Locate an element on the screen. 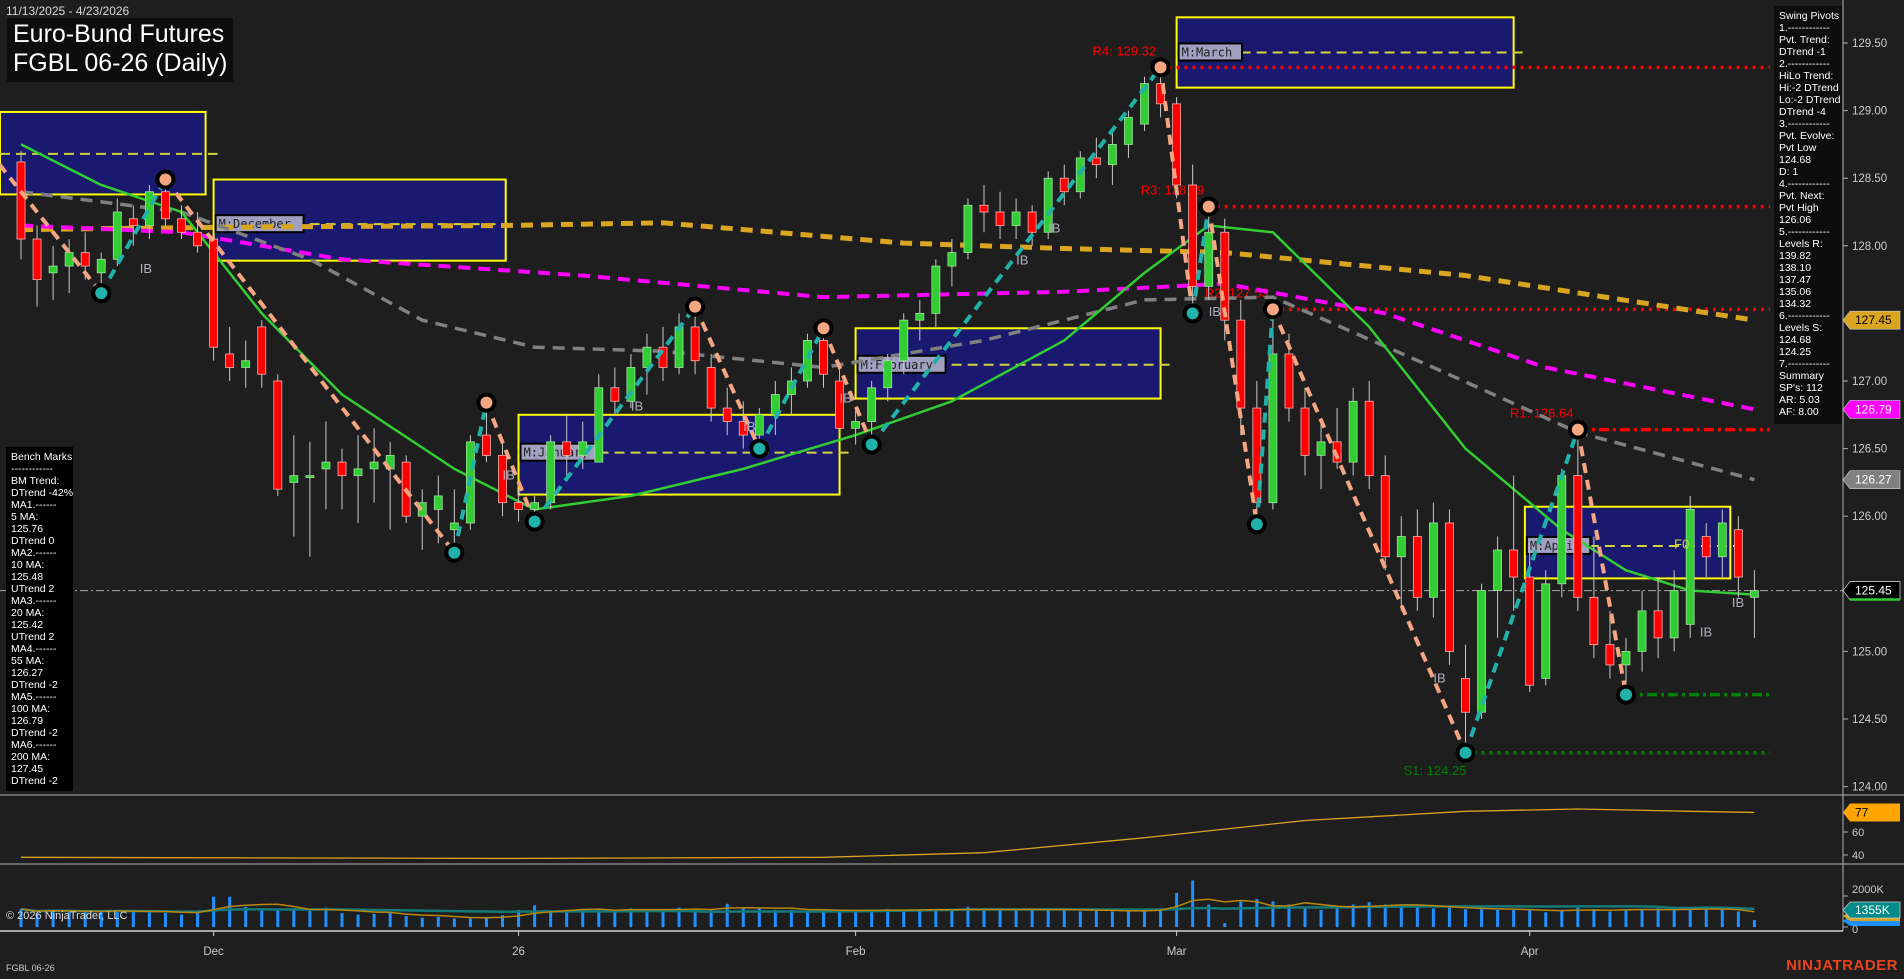  panel-line: Swing Pivots is located at coordinates (1809, 16).